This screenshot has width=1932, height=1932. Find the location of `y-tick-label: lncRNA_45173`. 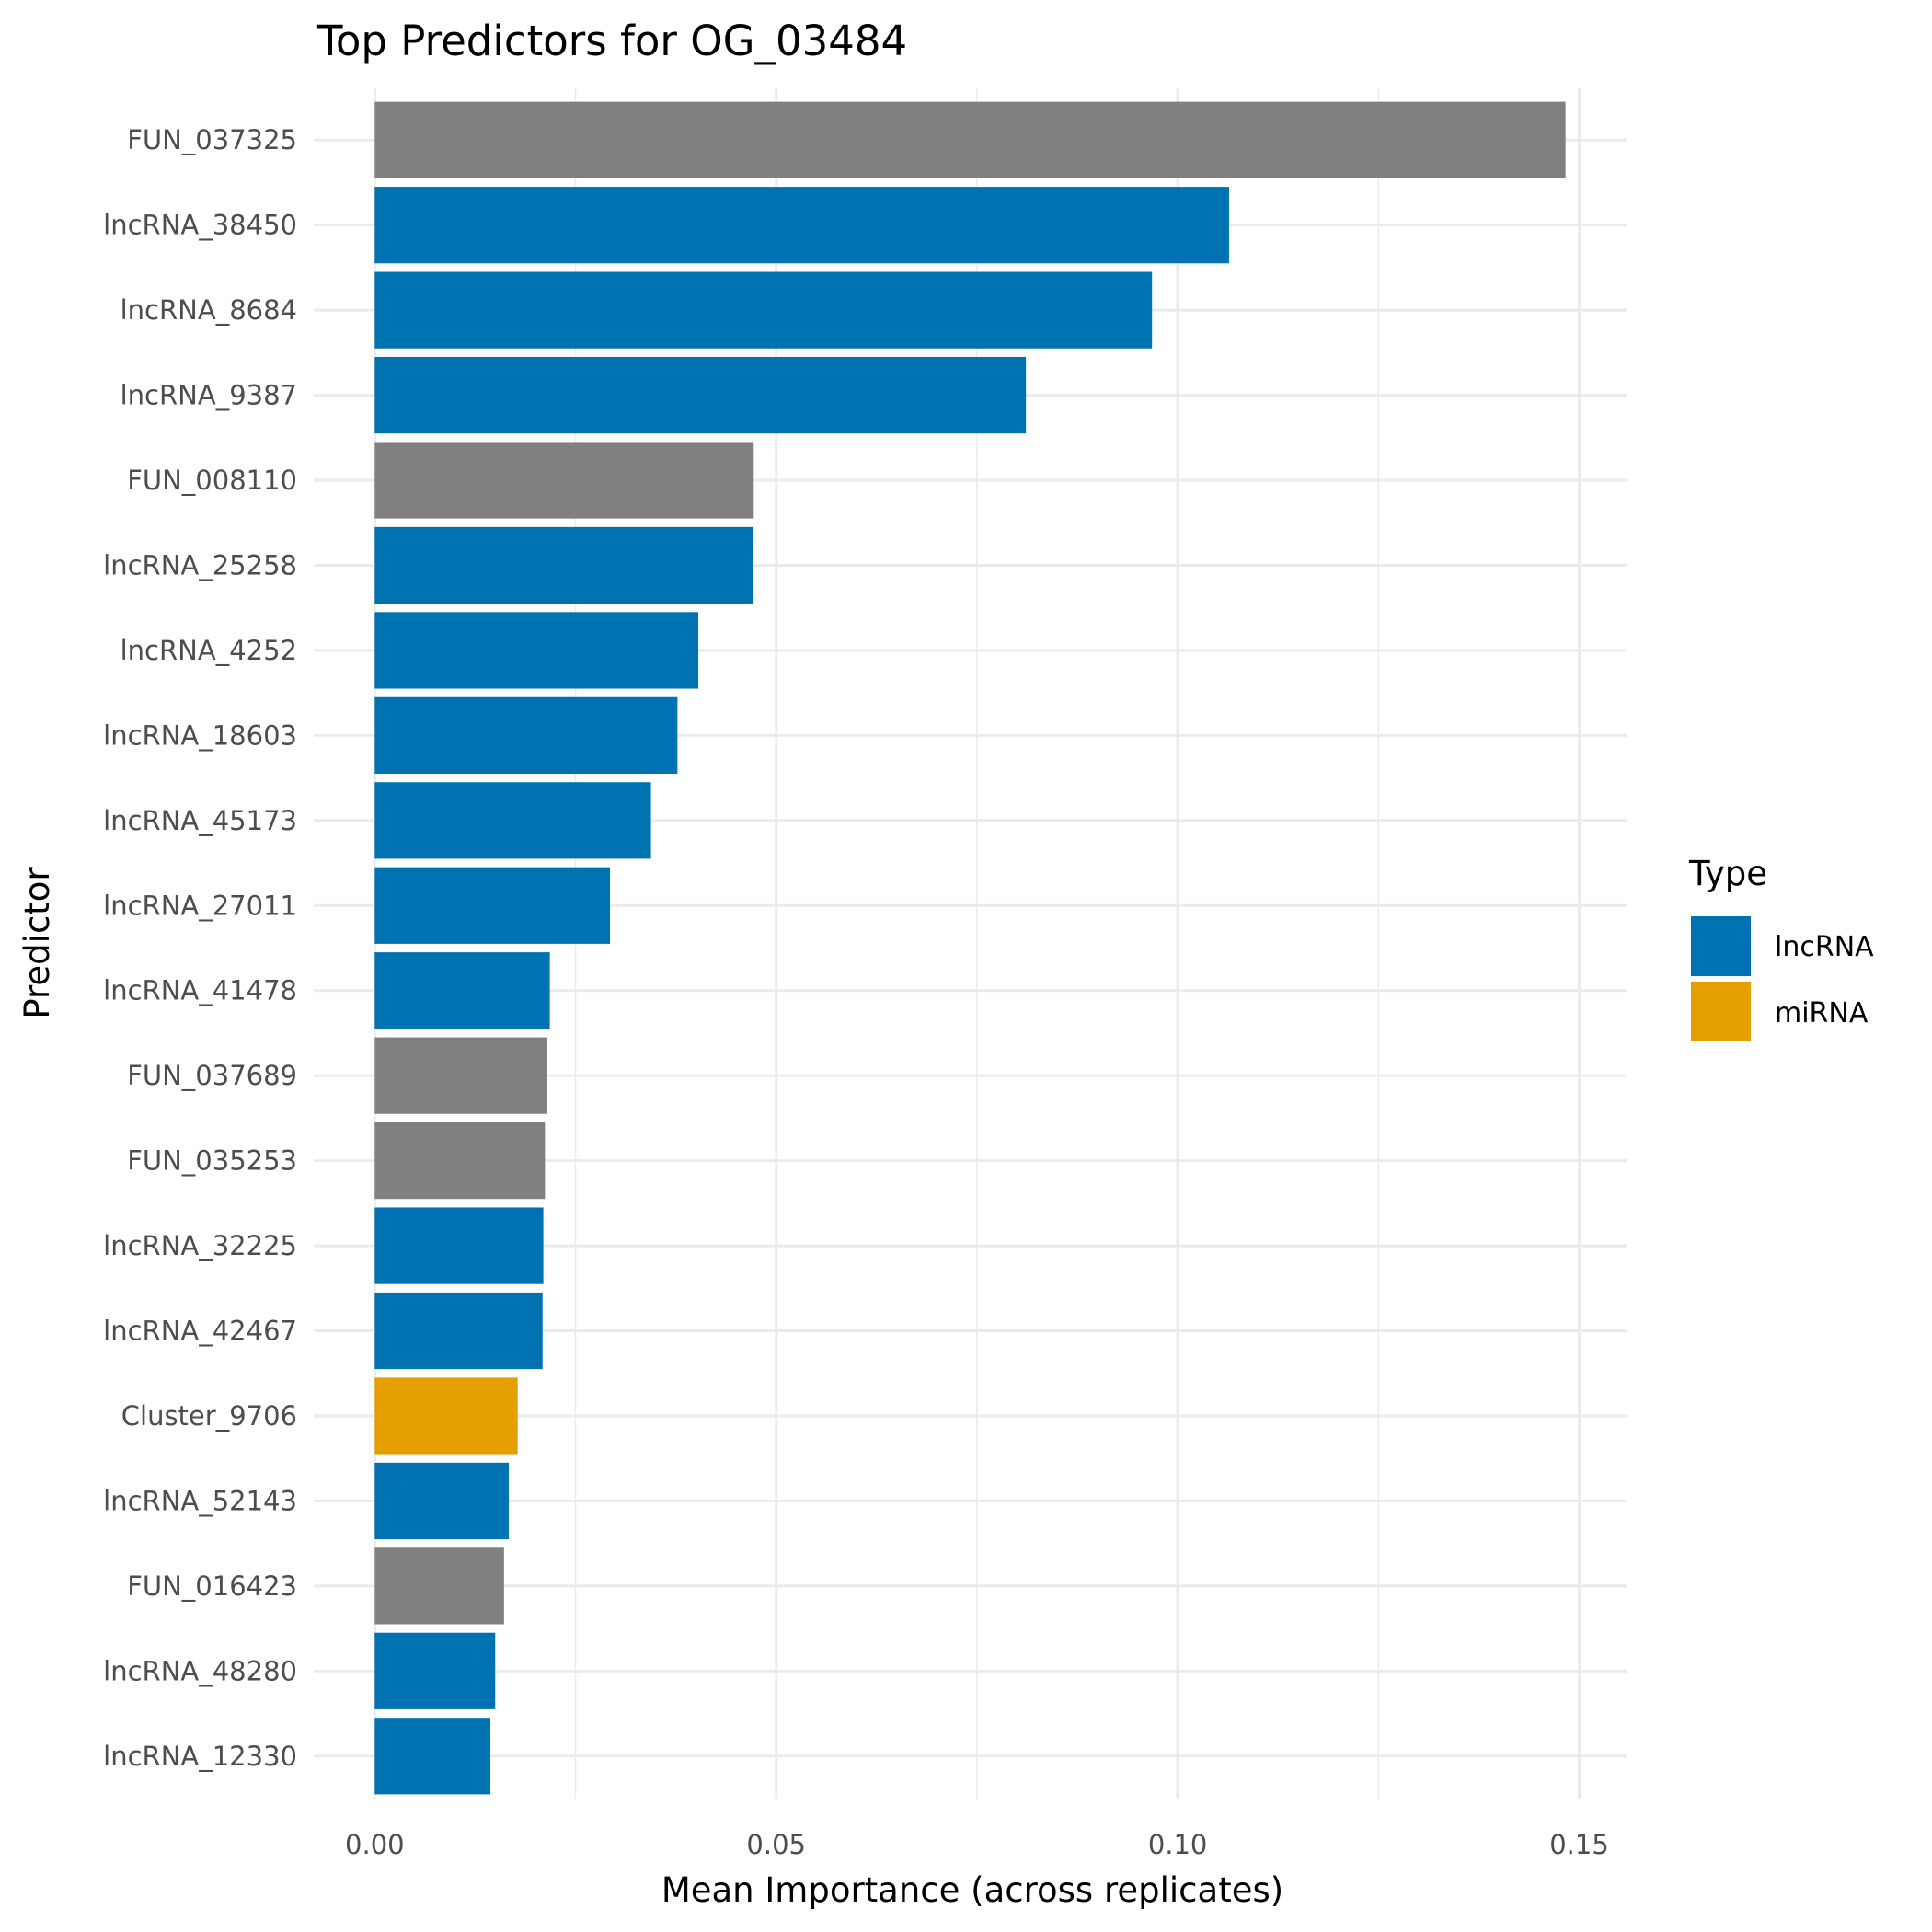

y-tick-label: lncRNA_45173 is located at coordinates (200, 820).